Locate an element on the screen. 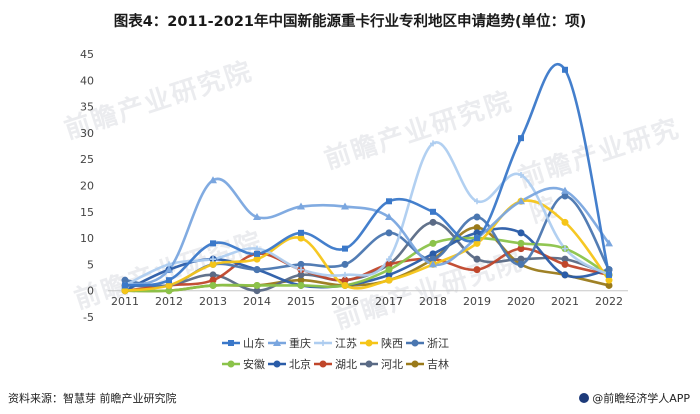  x-tick-label: 2021 is located at coordinates (565, 301).